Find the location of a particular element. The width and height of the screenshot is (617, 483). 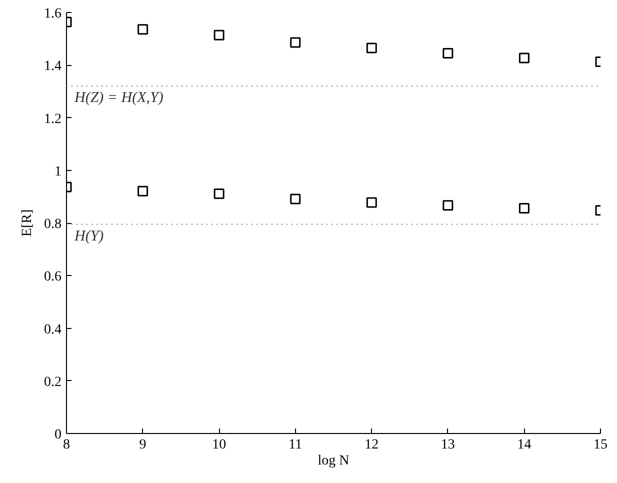

y-tick-label: 0.4 is located at coordinates (53, 330).